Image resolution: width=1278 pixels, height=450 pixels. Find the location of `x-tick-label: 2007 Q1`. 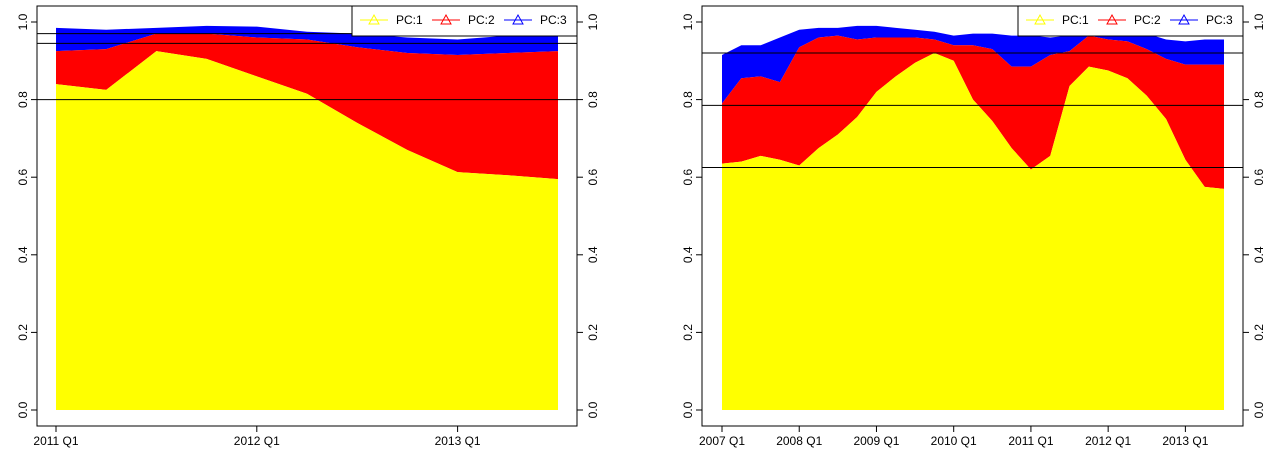

x-tick-label: 2007 Q1 is located at coordinates (722, 441).